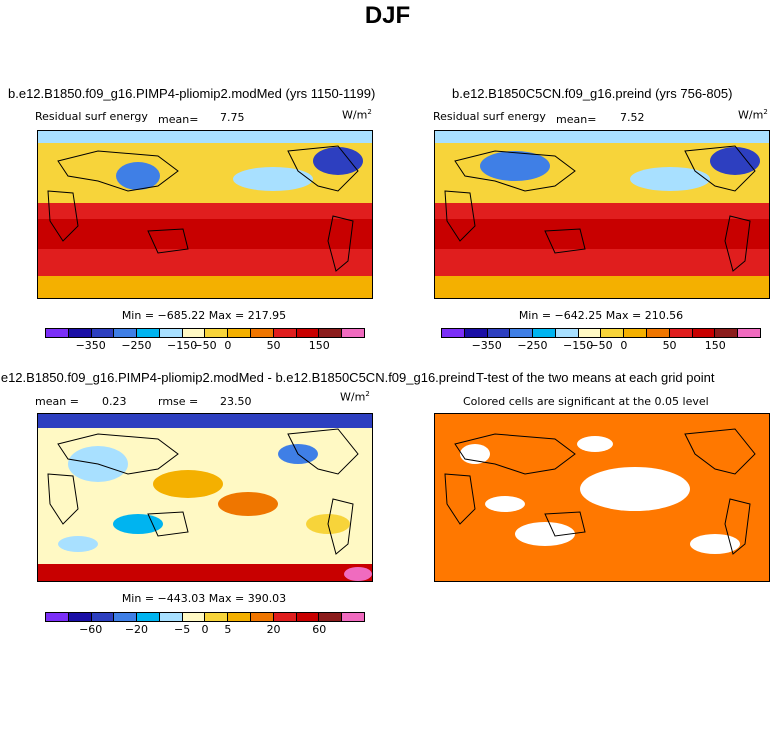 This screenshot has height=732, width=775. I want to click on panel2-southern-band, so click(602, 287).